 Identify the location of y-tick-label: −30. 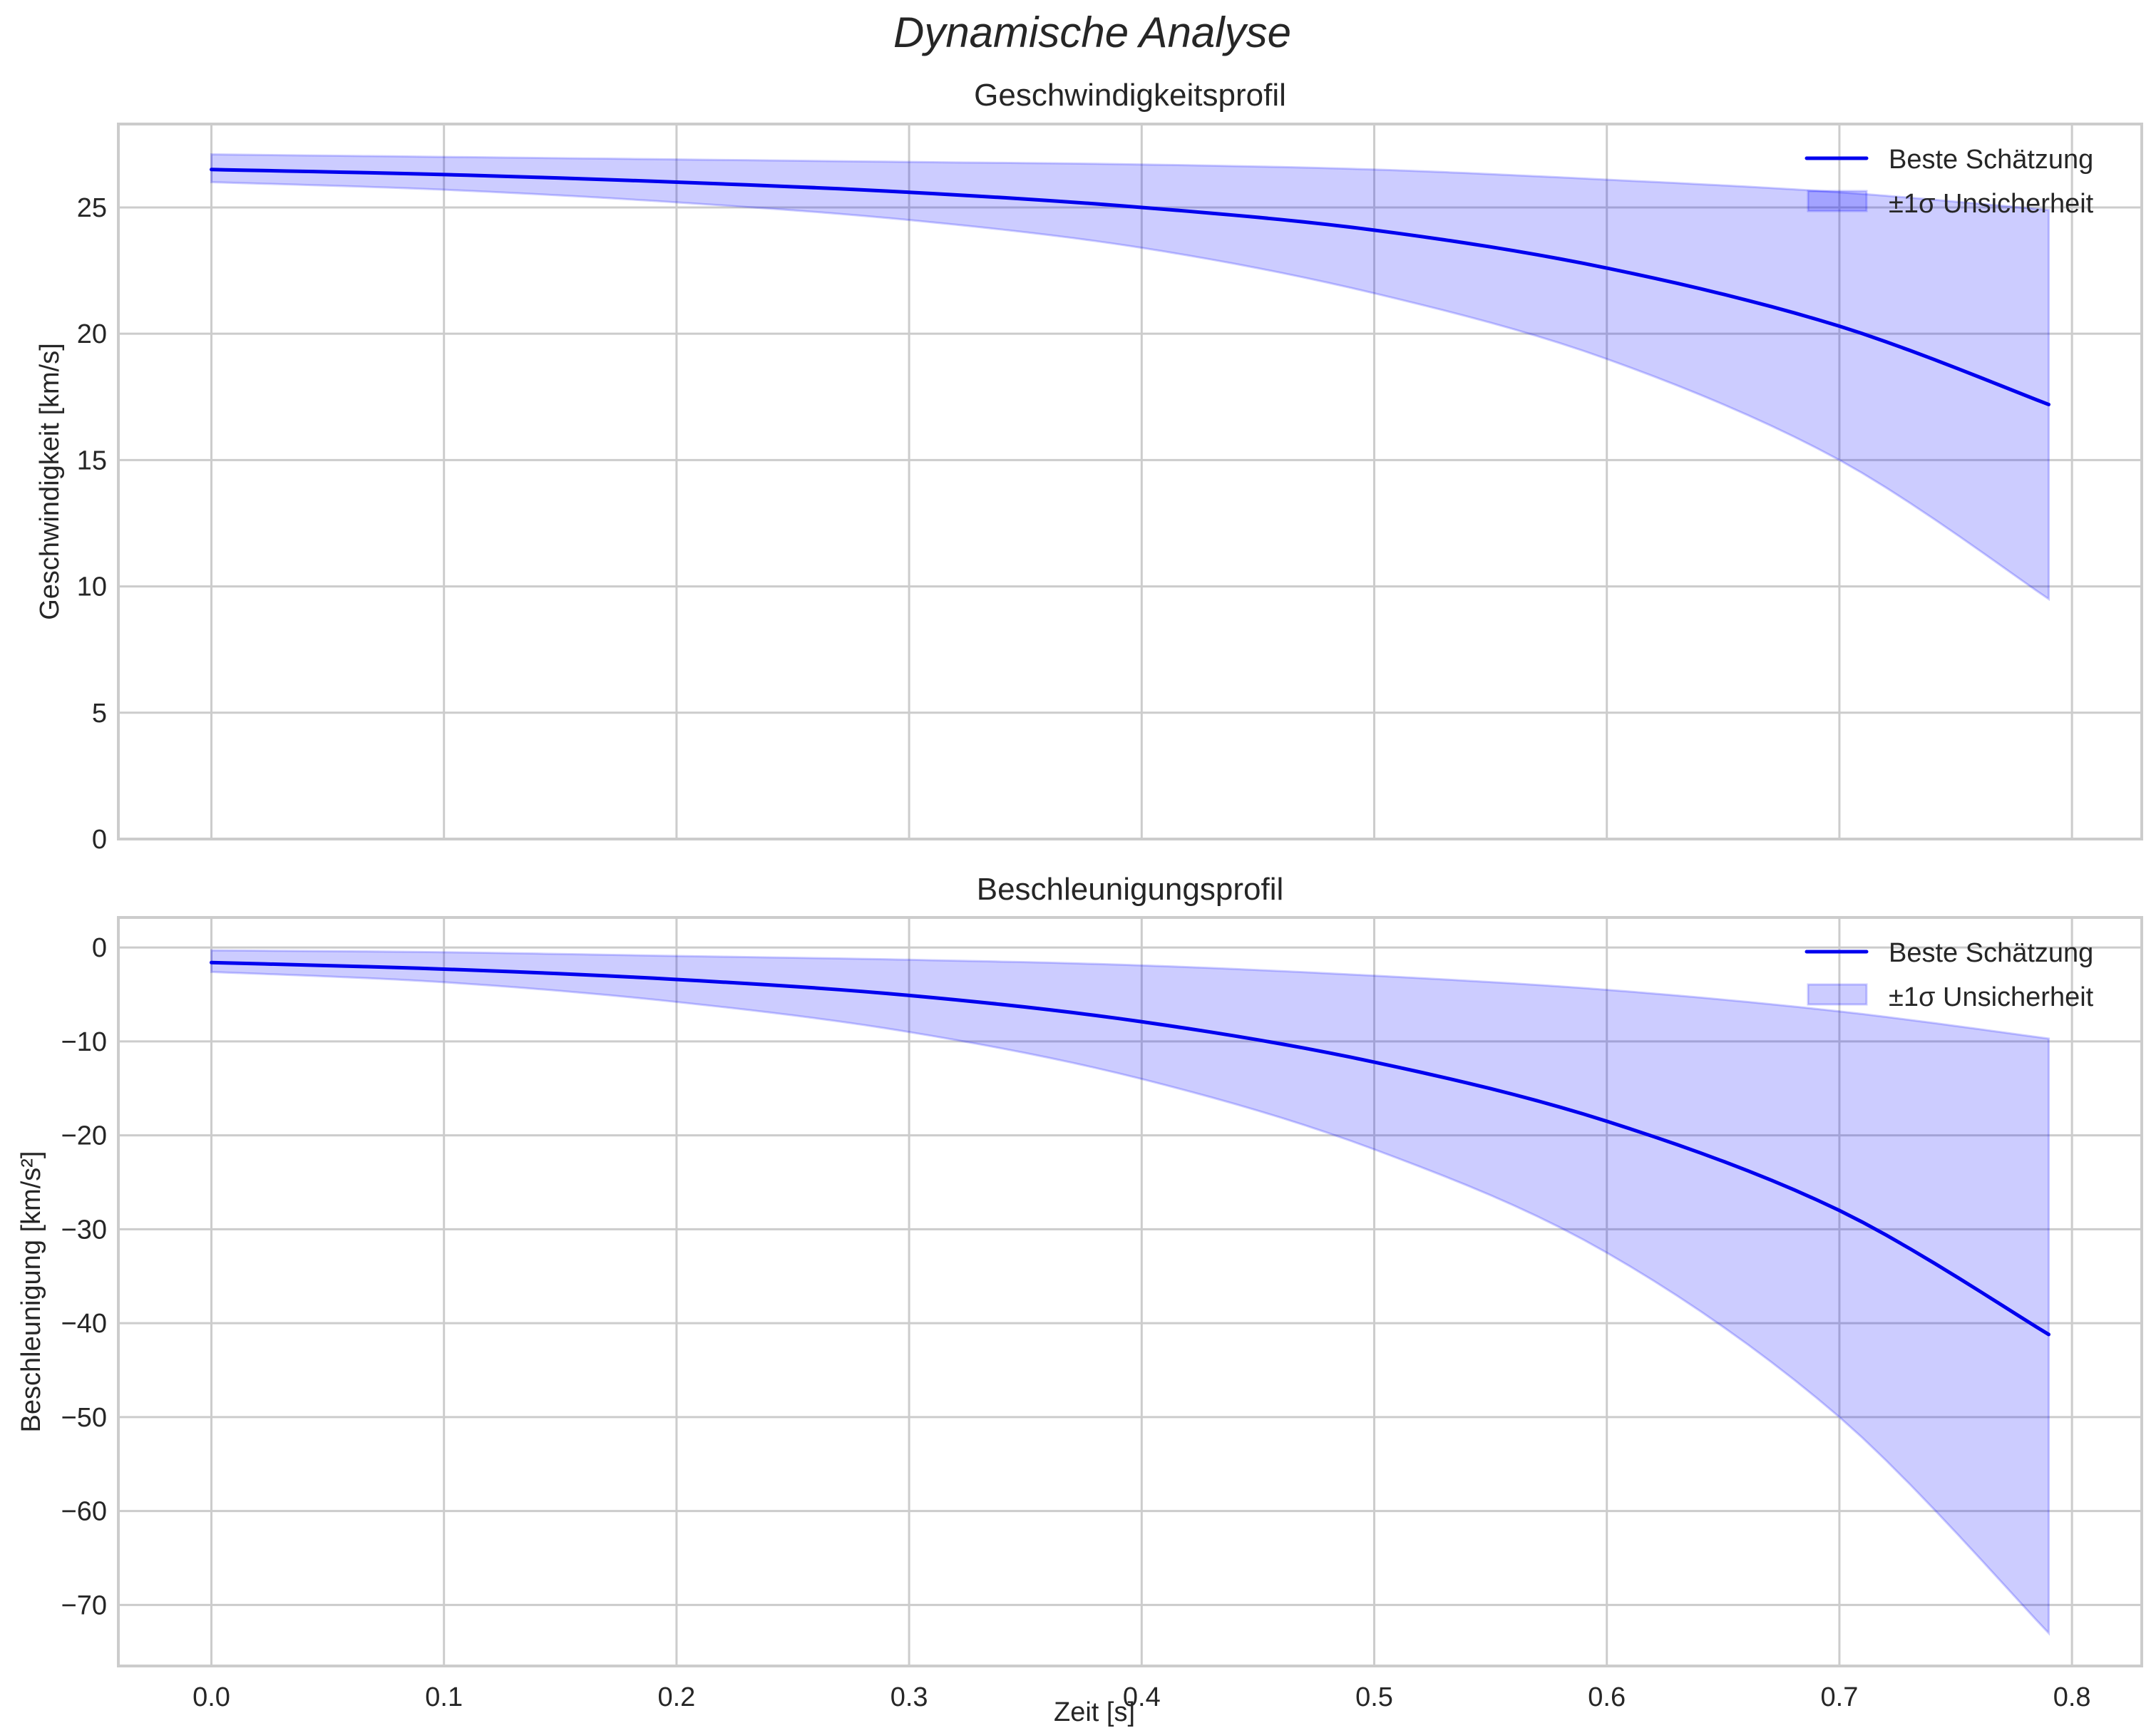
(84, 1230).